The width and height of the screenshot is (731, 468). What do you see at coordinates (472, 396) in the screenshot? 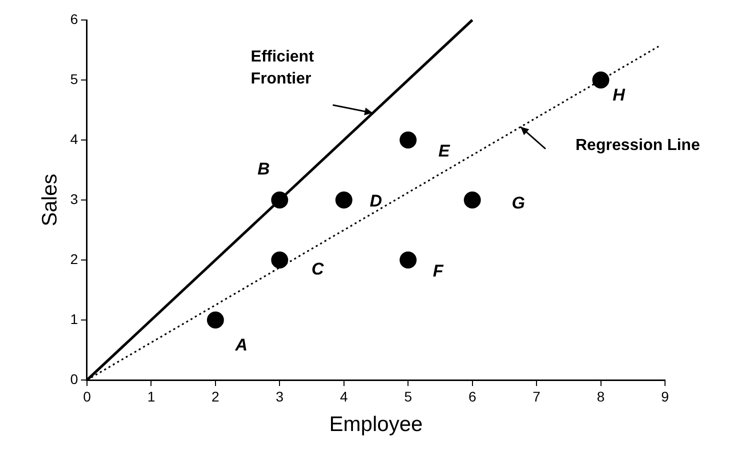
I see `x-tick-label: 6` at bounding box center [472, 396].